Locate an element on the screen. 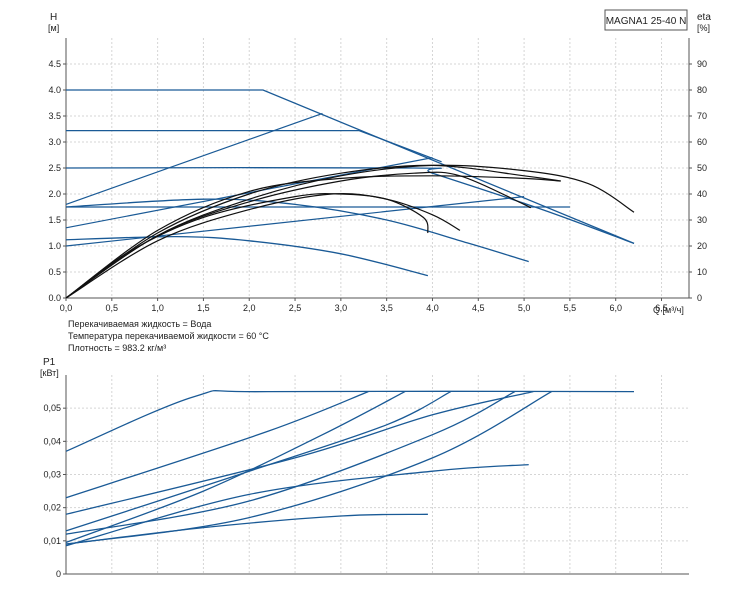 The image size is (750, 600). flow-xlabel: Q [м³/ч] is located at coordinates (668, 310).